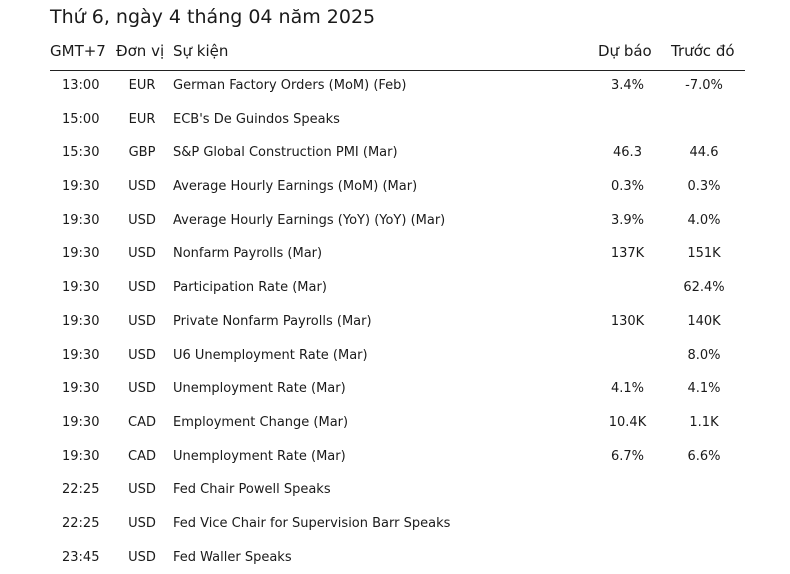  Describe the element at coordinates (397, 288) in the screenshot. I see `table-row: 19:30 USD Participation Rate (Mar) 62.4%` at that location.